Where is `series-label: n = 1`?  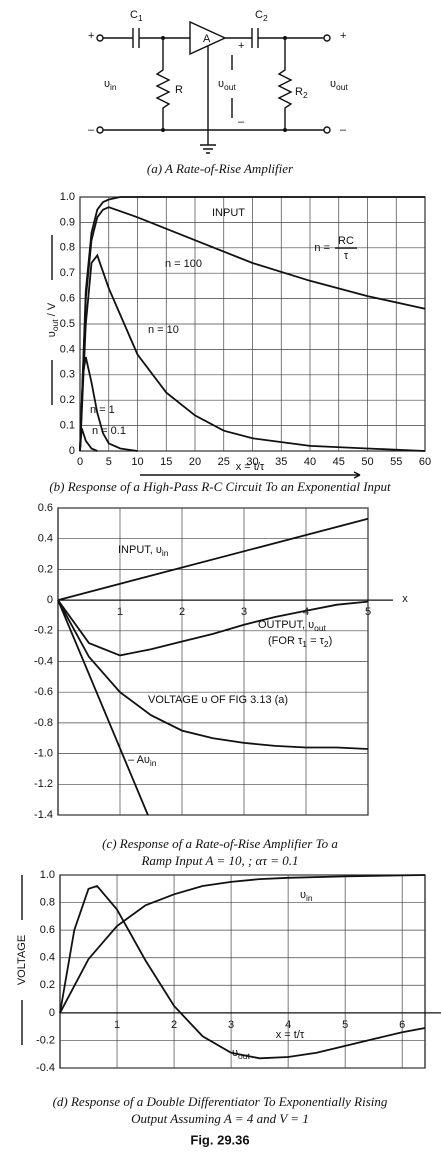
series-label: n = 1 is located at coordinates (102, 410).